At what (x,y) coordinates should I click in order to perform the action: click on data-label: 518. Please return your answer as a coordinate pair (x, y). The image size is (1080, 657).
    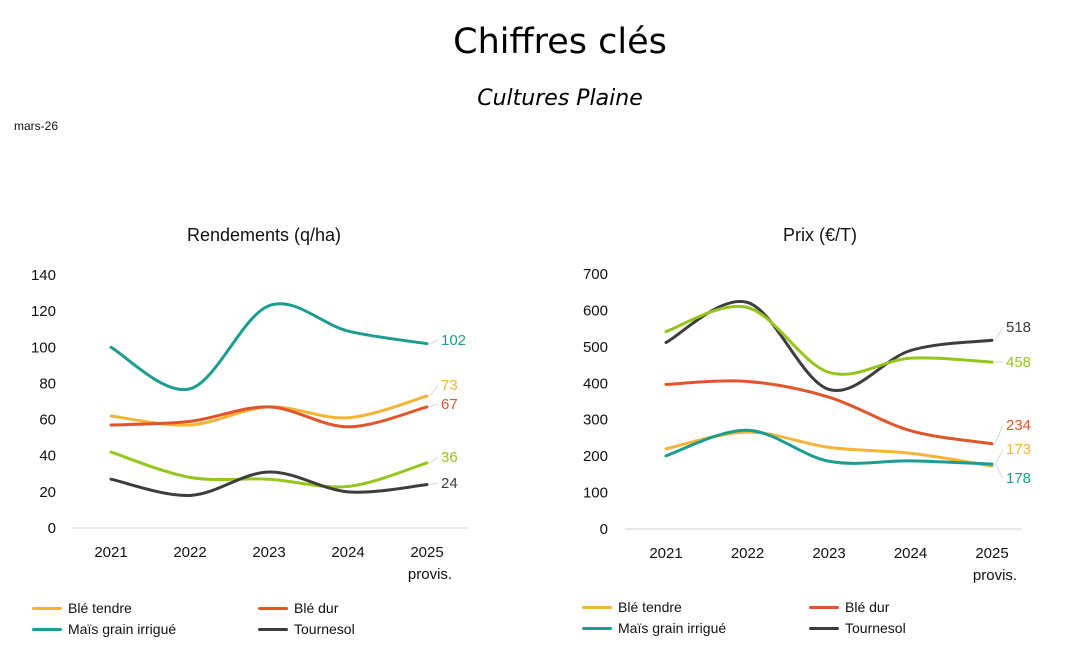
    Looking at the image, I should click on (1018, 327).